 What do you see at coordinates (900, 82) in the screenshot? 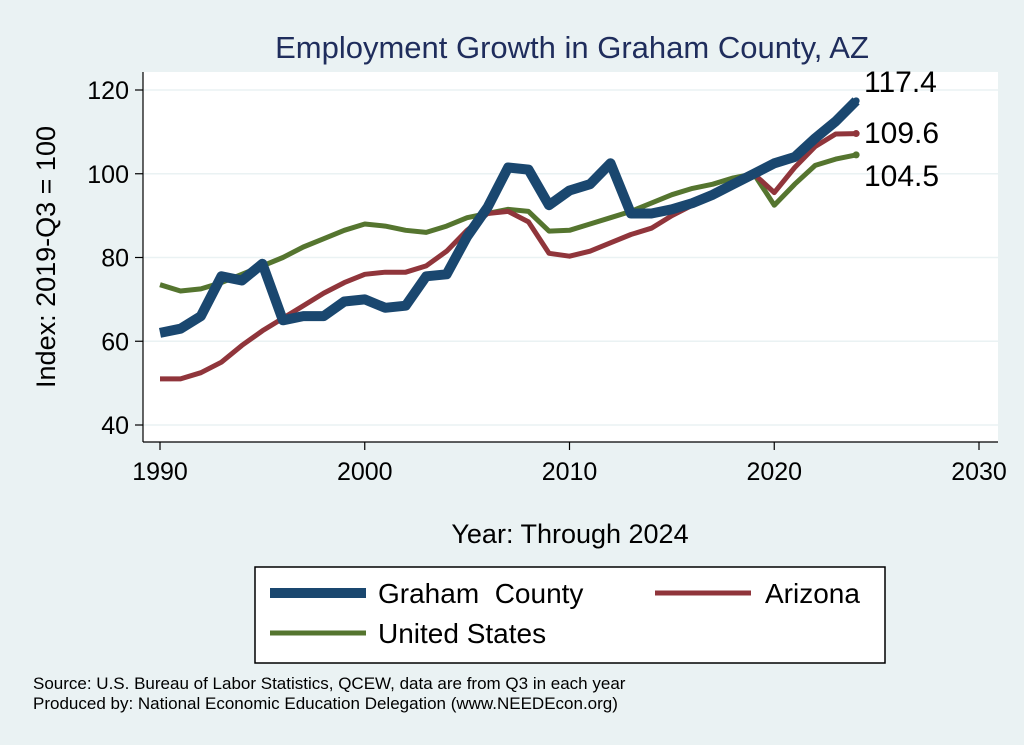
I see `end-label-graham-county: 117.4` at bounding box center [900, 82].